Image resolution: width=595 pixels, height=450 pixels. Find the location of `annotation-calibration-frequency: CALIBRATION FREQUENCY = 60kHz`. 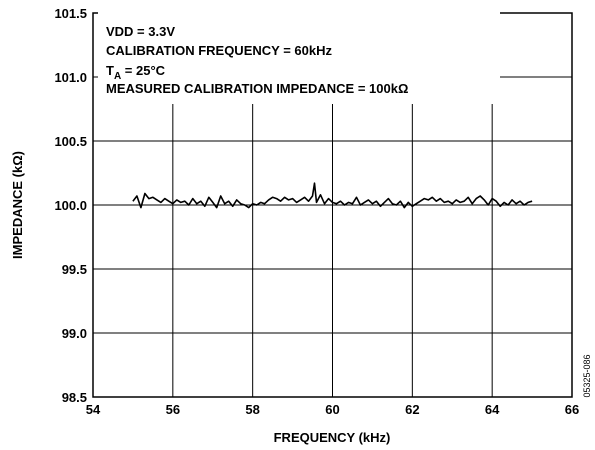

annotation-calibration-frequency: CALIBRATION FREQUENCY = 60kHz is located at coordinates (219, 50).